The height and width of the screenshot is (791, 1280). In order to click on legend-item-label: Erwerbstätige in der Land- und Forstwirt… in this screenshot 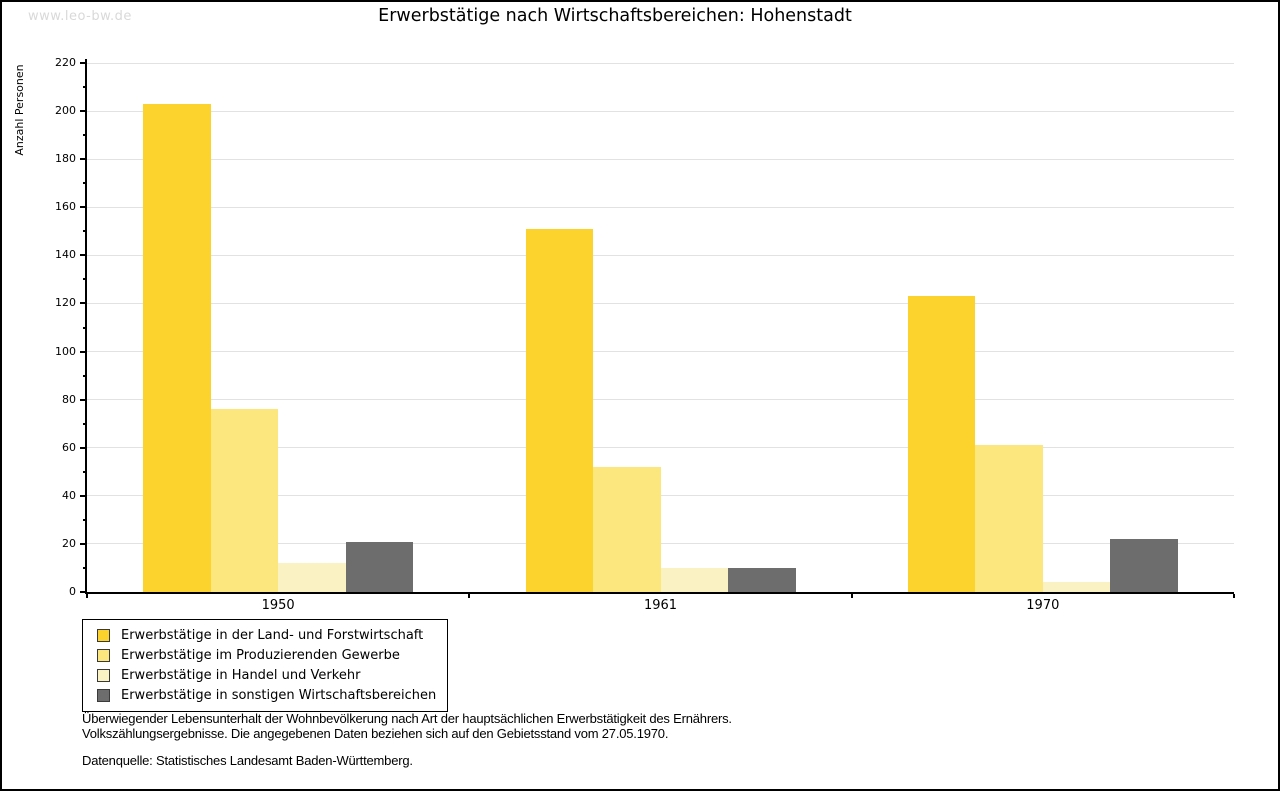, I will do `click(272, 635)`.